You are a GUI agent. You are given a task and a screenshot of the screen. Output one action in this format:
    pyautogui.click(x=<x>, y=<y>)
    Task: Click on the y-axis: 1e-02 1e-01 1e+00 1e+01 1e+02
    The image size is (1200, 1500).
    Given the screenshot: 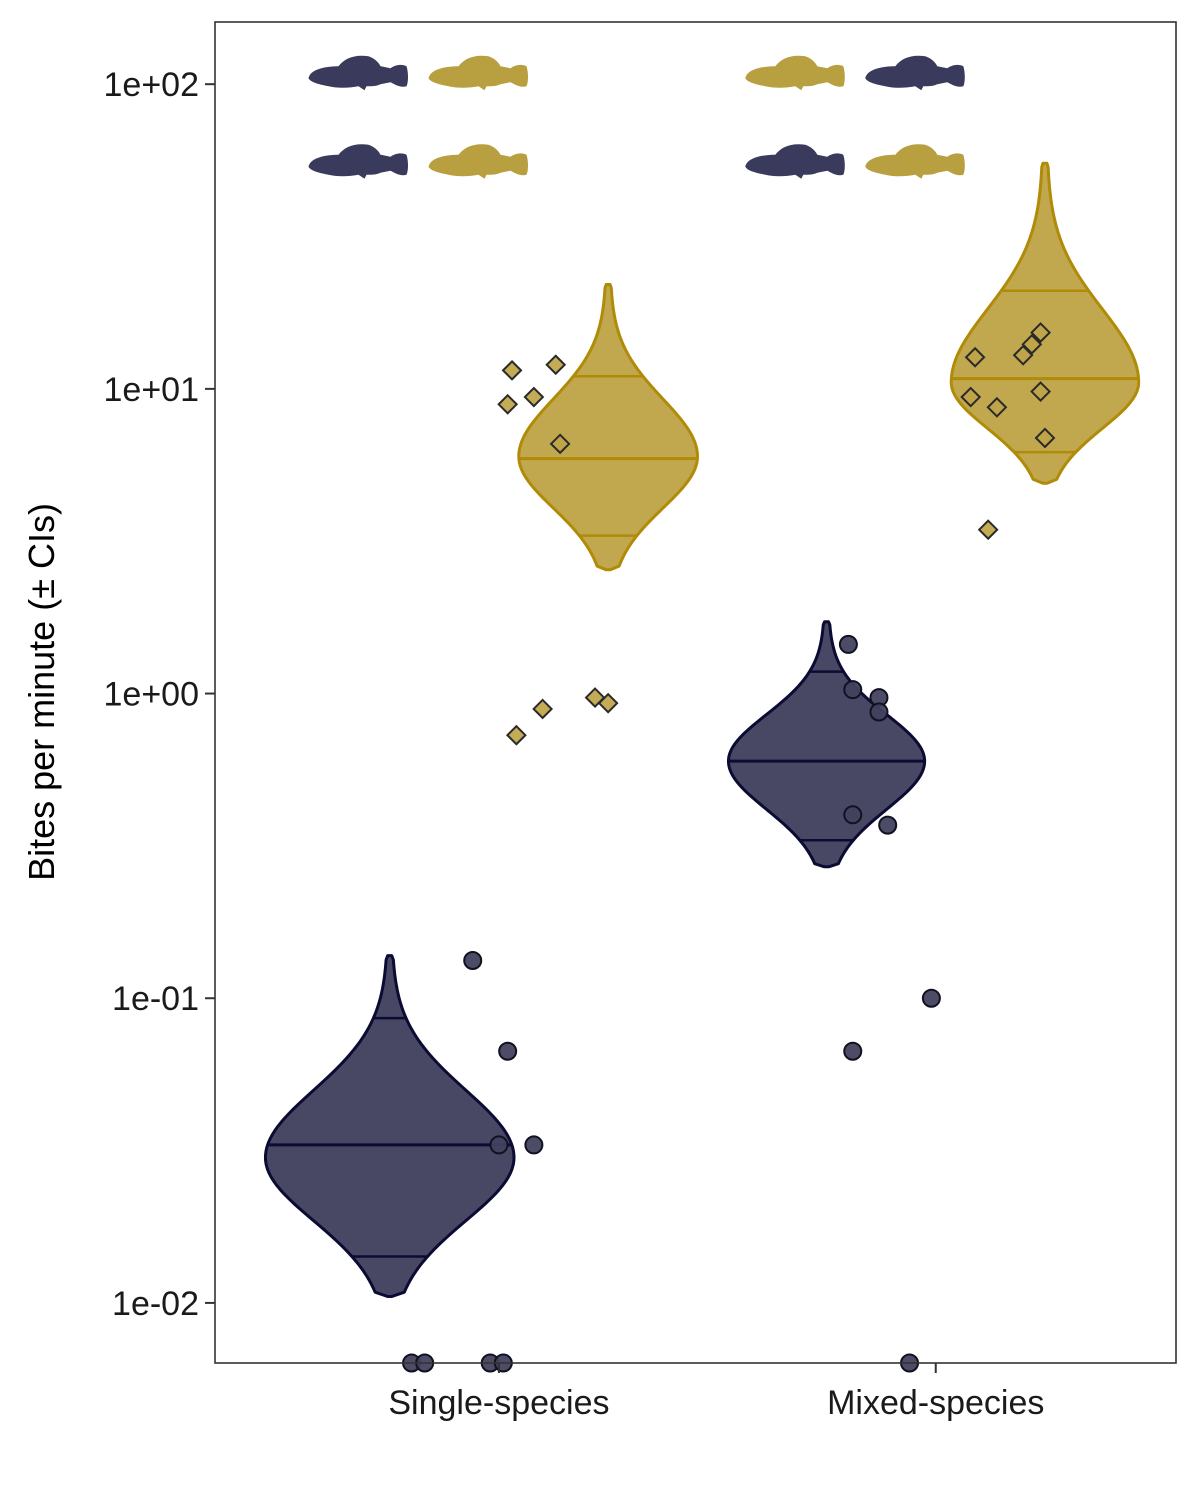 What is the action you would take?
    pyautogui.click(x=159, y=694)
    